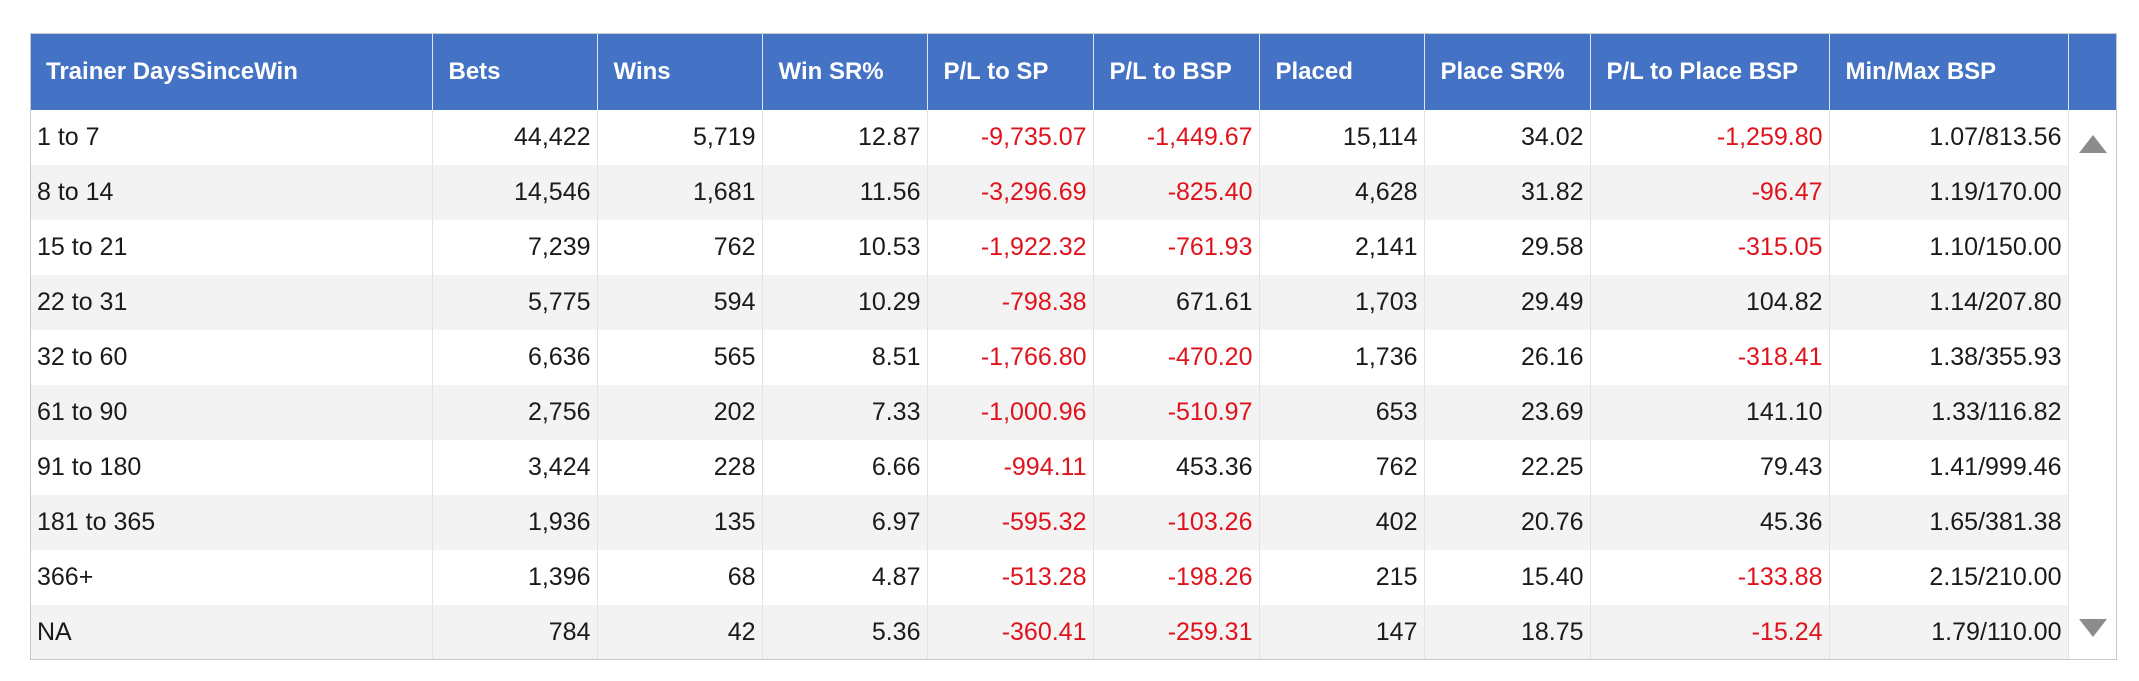 The width and height of the screenshot is (2139, 681). What do you see at coordinates (232, 137) in the screenshot?
I see `cell-trainer-days-since-win: 1 to 7` at bounding box center [232, 137].